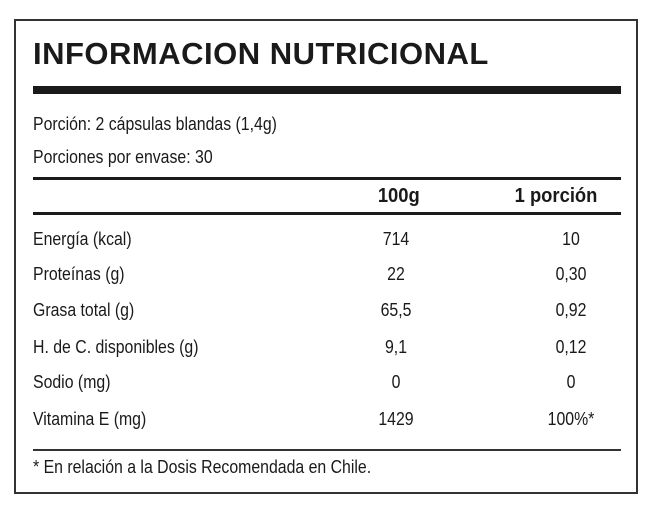  Describe the element at coordinates (155, 124) in the screenshot. I see `serving-size: Porción: 2 cápsulas blandas (1,4g)` at that location.